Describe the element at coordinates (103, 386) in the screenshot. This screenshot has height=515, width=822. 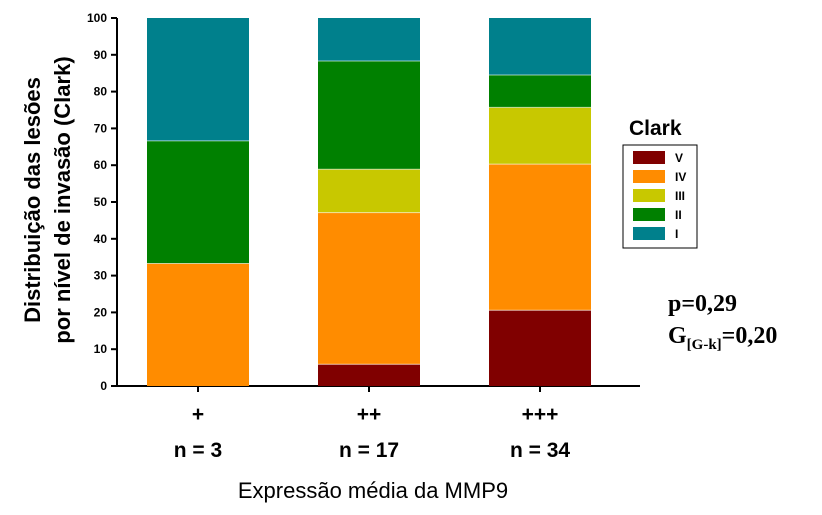
I see `y-tick-label: 0` at that location.